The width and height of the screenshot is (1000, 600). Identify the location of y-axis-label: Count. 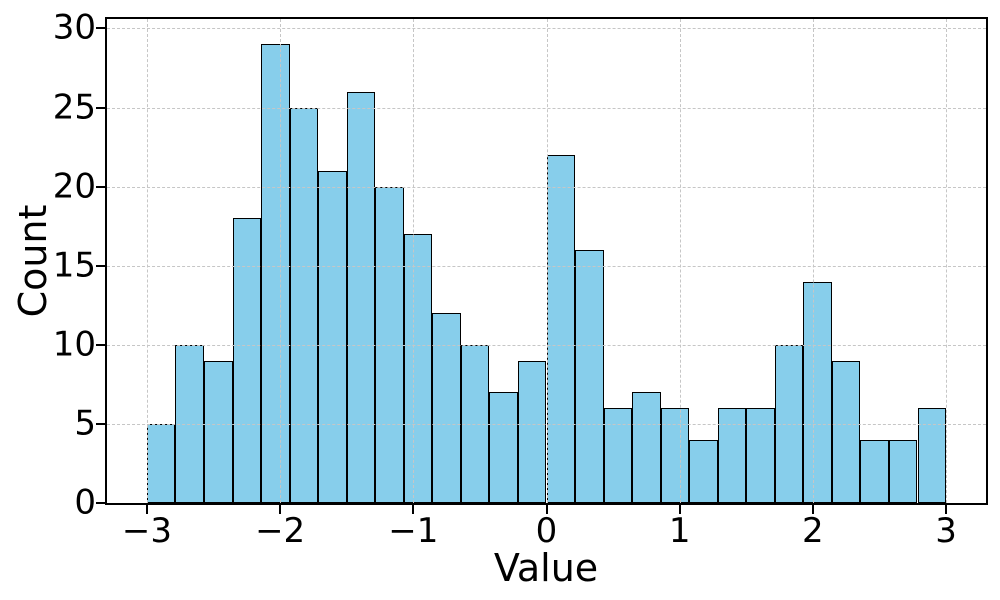
(33, 261).